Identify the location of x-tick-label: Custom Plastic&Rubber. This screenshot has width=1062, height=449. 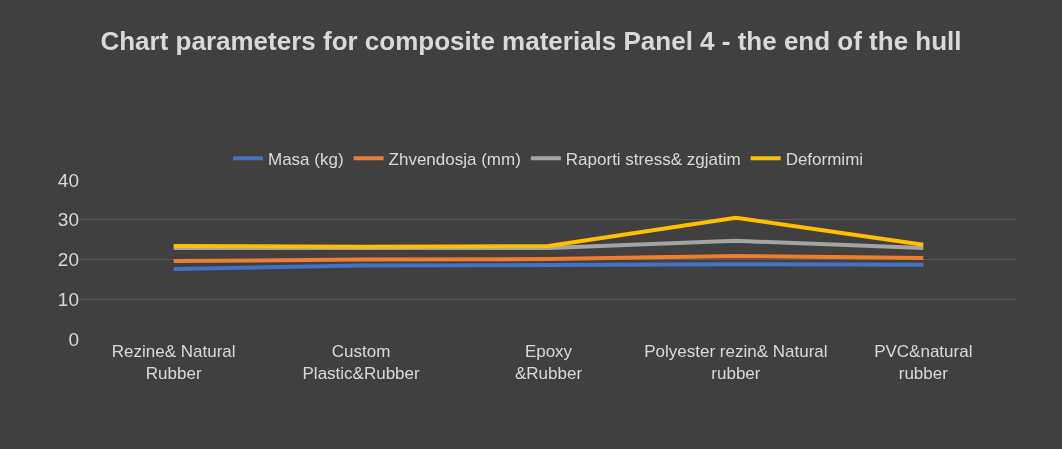
(361, 363).